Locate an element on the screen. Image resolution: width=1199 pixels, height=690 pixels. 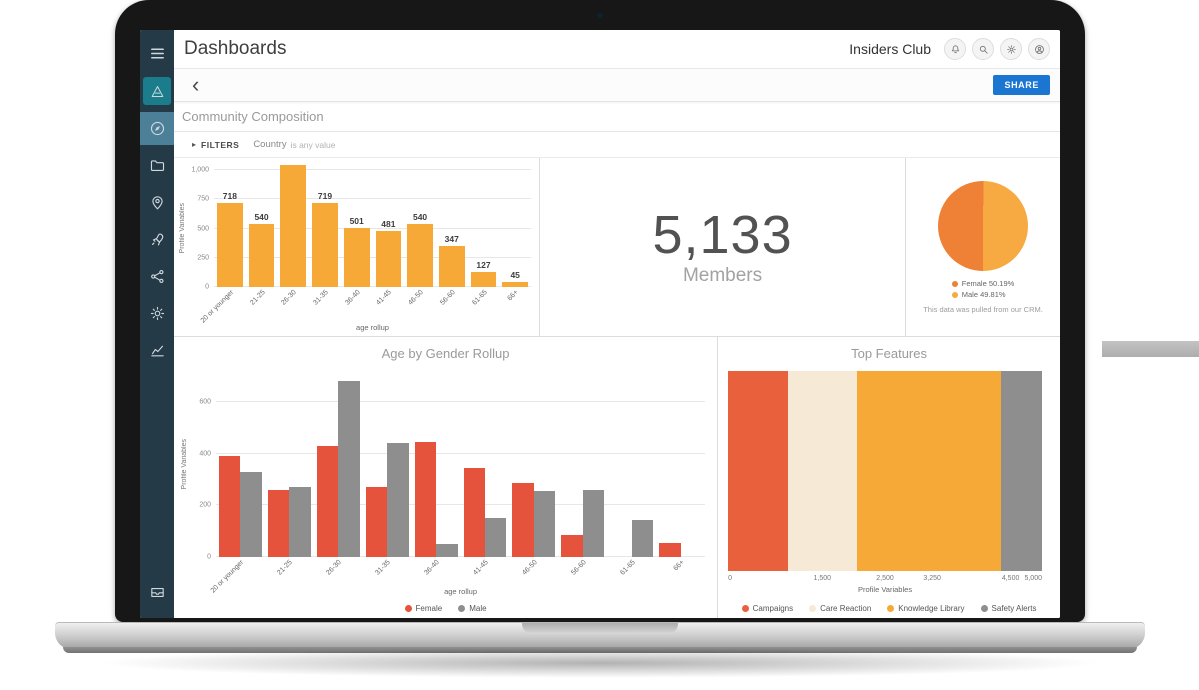
bar-value-label: 540 is located at coordinates (420, 216).